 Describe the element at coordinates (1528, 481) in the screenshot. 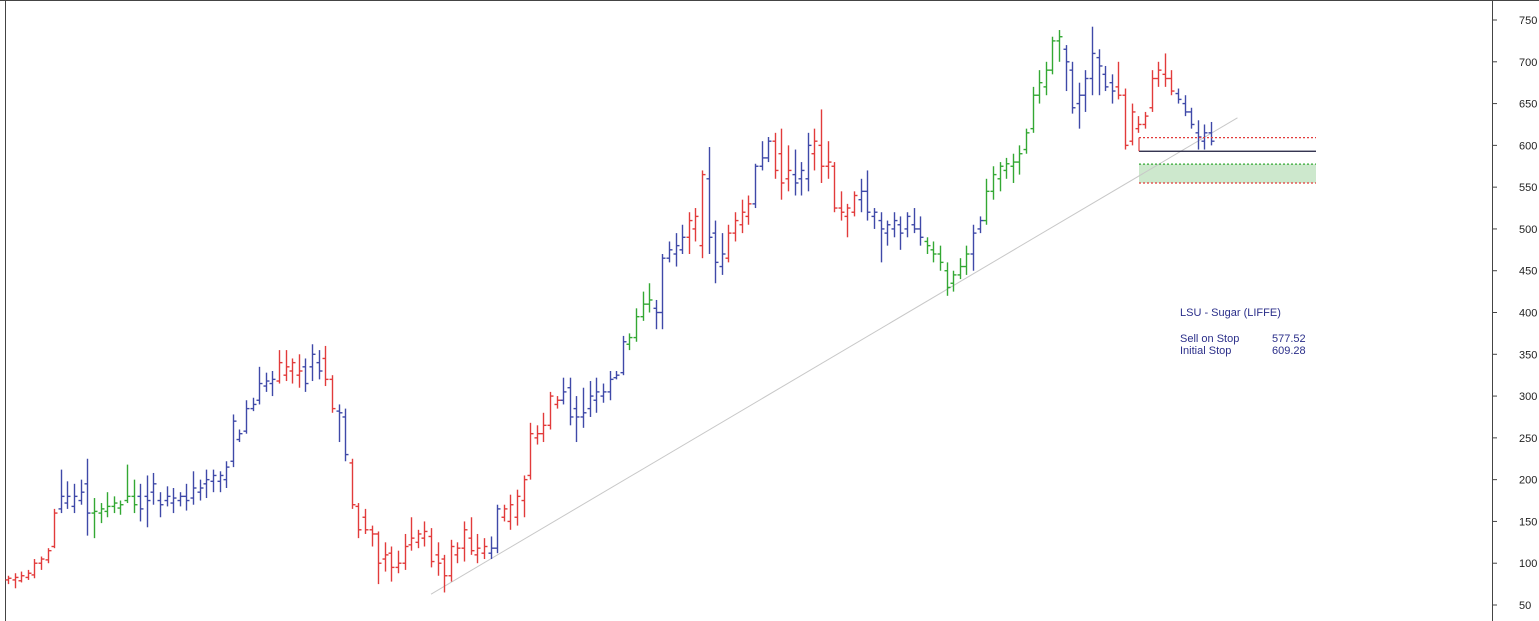

I see `y-tick-label: 200` at that location.